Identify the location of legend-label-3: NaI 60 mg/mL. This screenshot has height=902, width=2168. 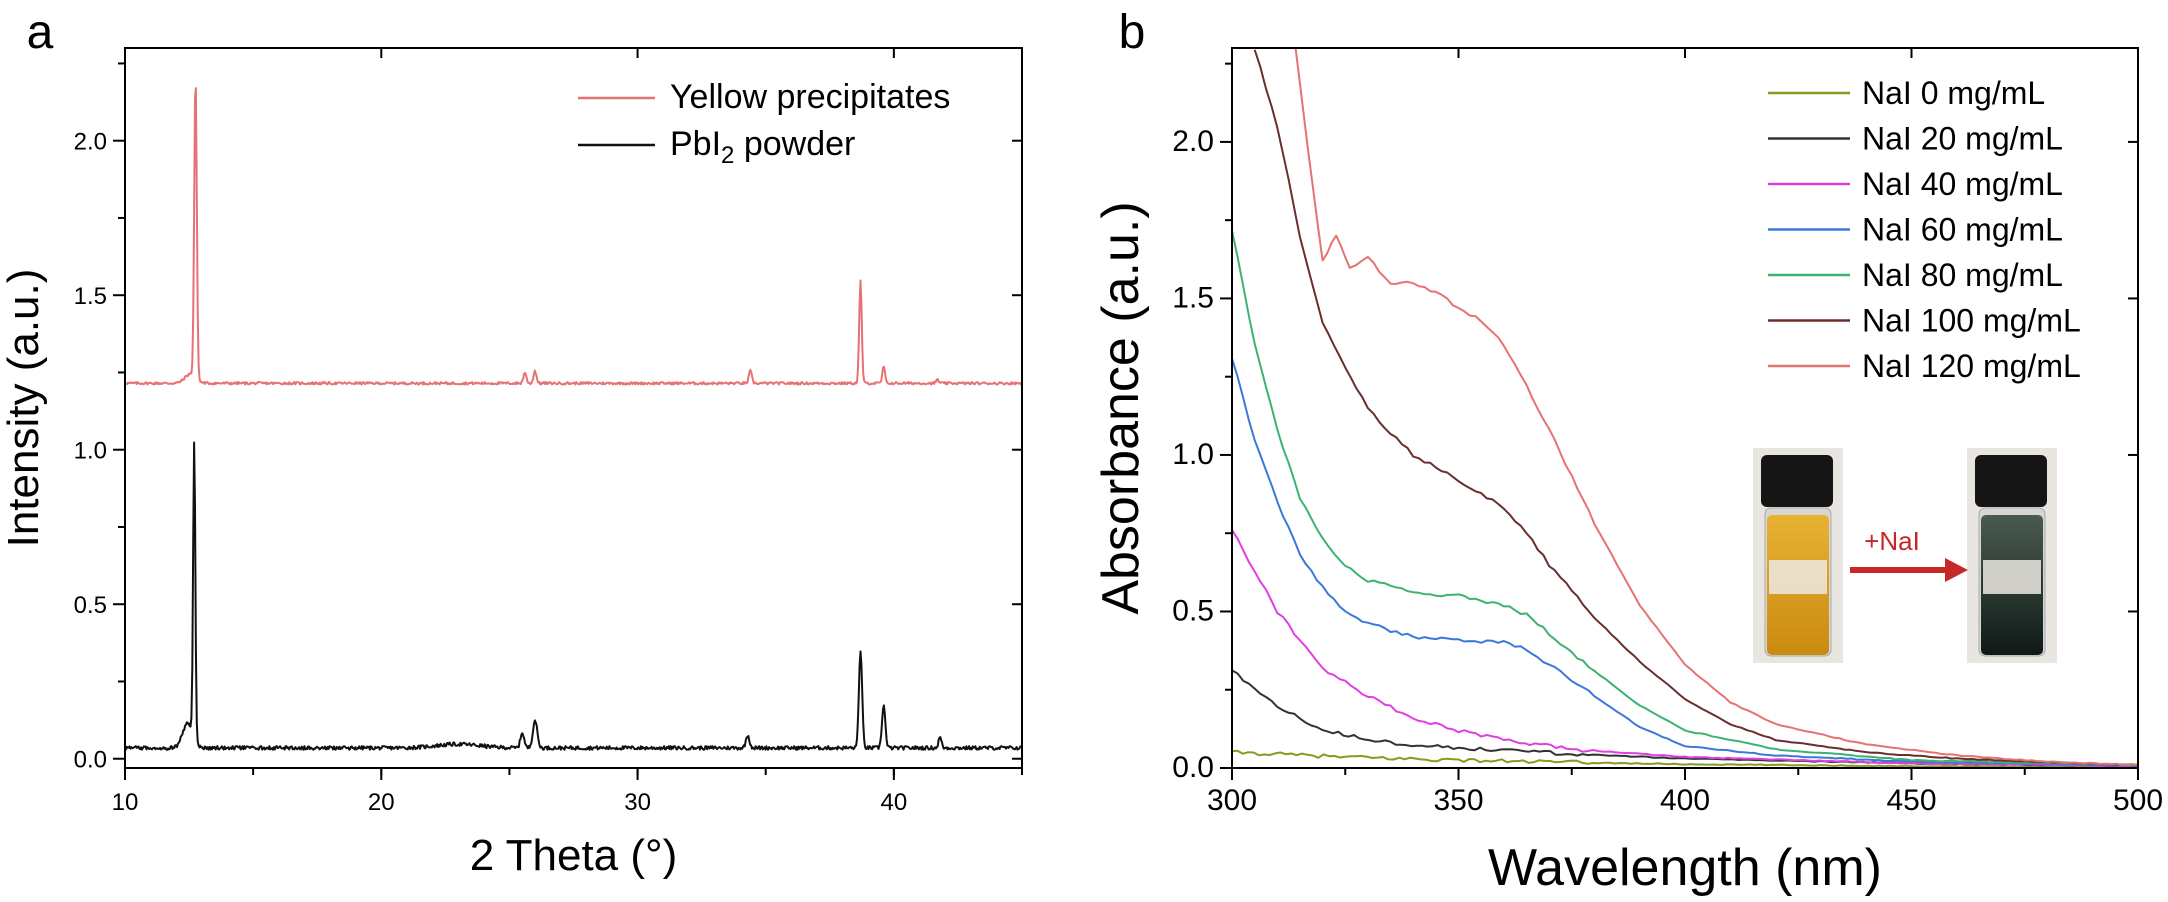
(1962, 230).